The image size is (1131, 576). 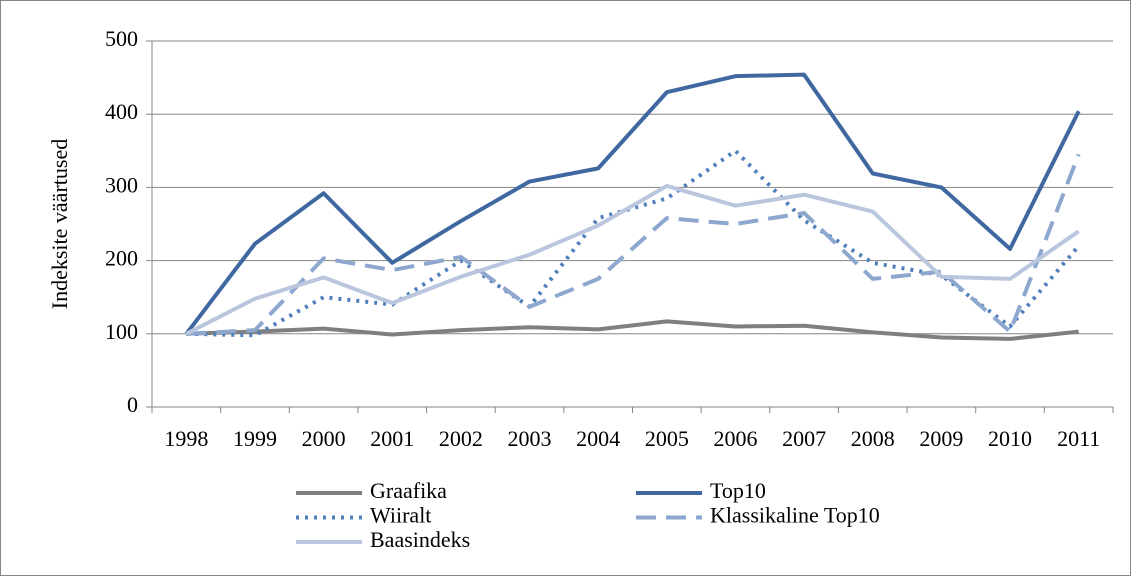 What do you see at coordinates (420, 539) in the screenshot?
I see `legend-label: Baasindeks` at bounding box center [420, 539].